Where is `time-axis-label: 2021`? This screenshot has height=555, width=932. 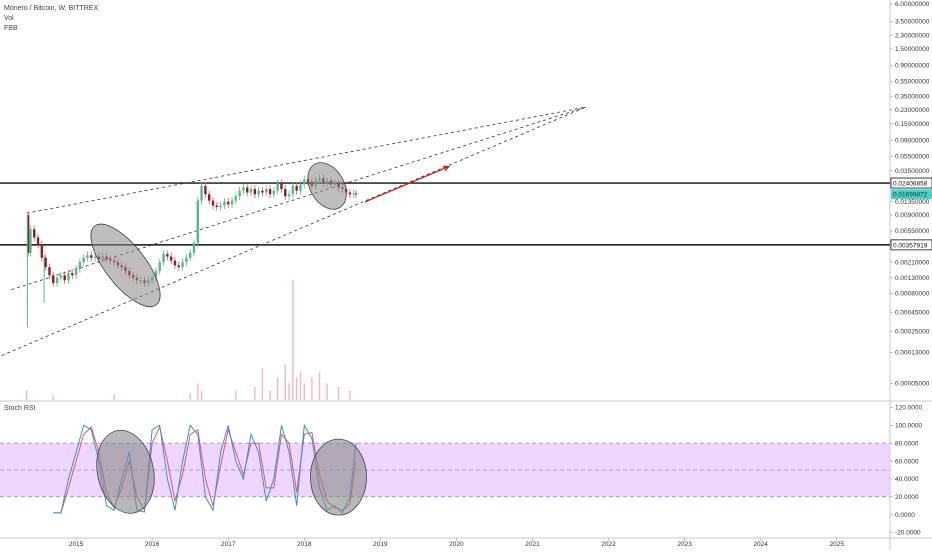 time-axis-label: 2021 is located at coordinates (532, 544).